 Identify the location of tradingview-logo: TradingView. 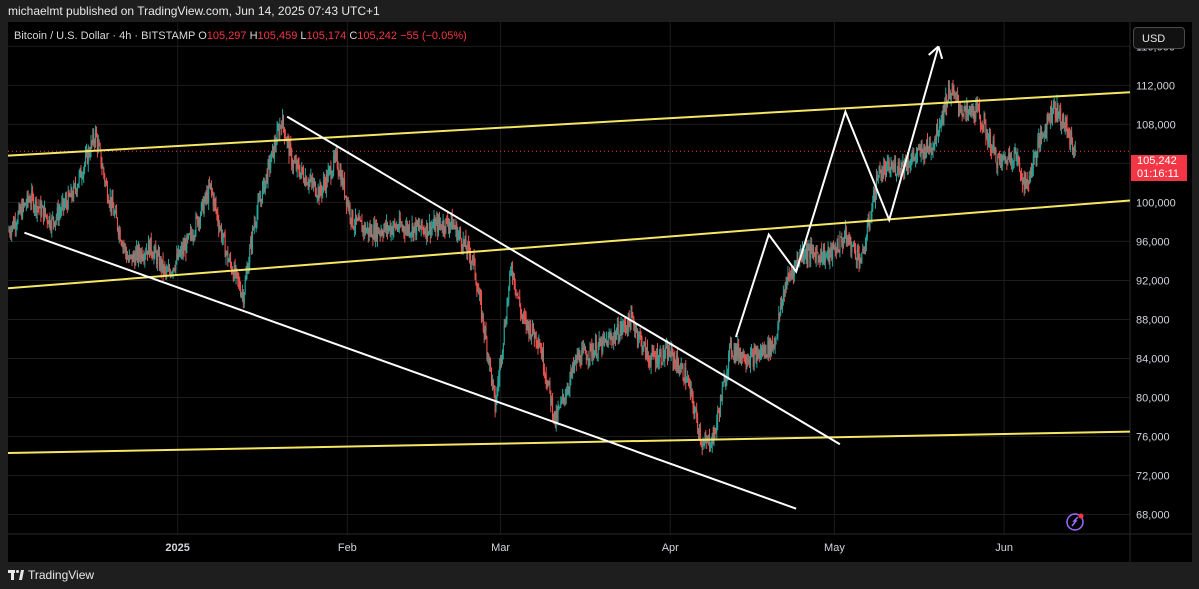
(51, 575).